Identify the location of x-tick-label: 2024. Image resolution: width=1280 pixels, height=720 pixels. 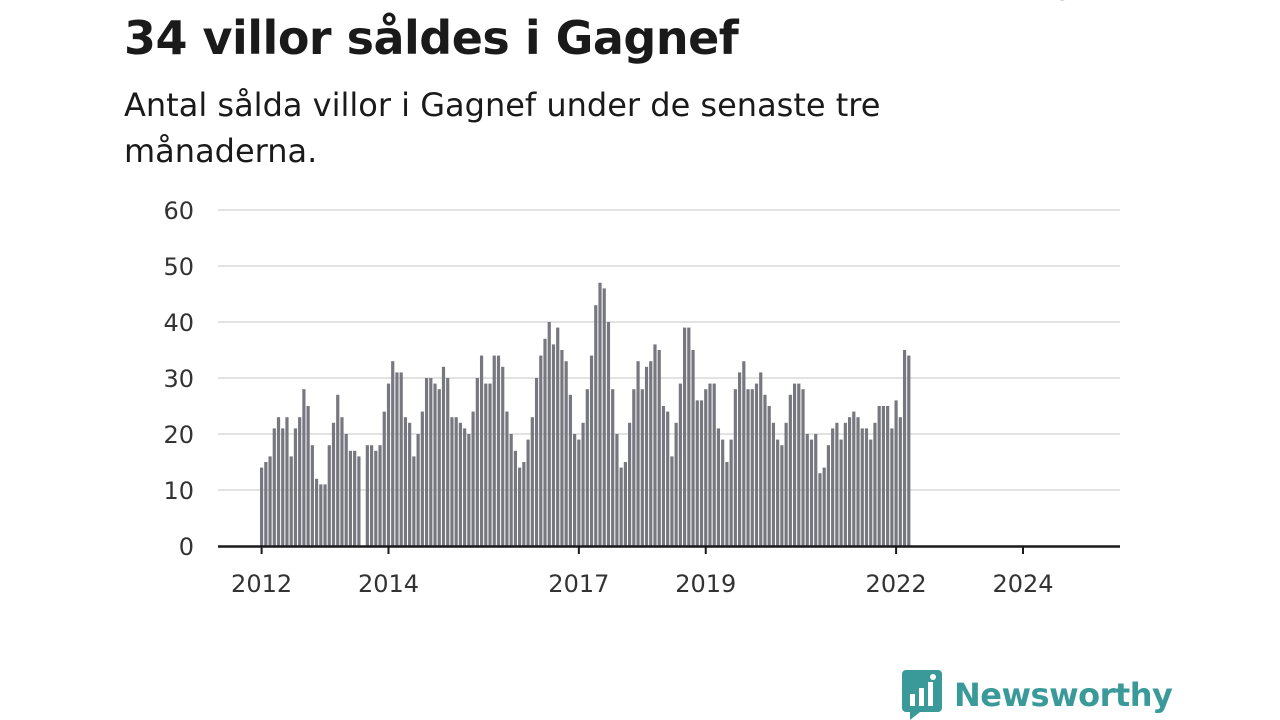
(1022, 584).